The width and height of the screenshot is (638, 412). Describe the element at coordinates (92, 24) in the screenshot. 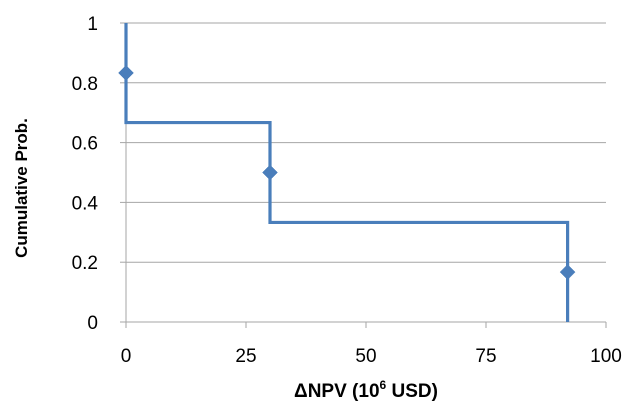

I see `y-tick-label-5: 1` at that location.